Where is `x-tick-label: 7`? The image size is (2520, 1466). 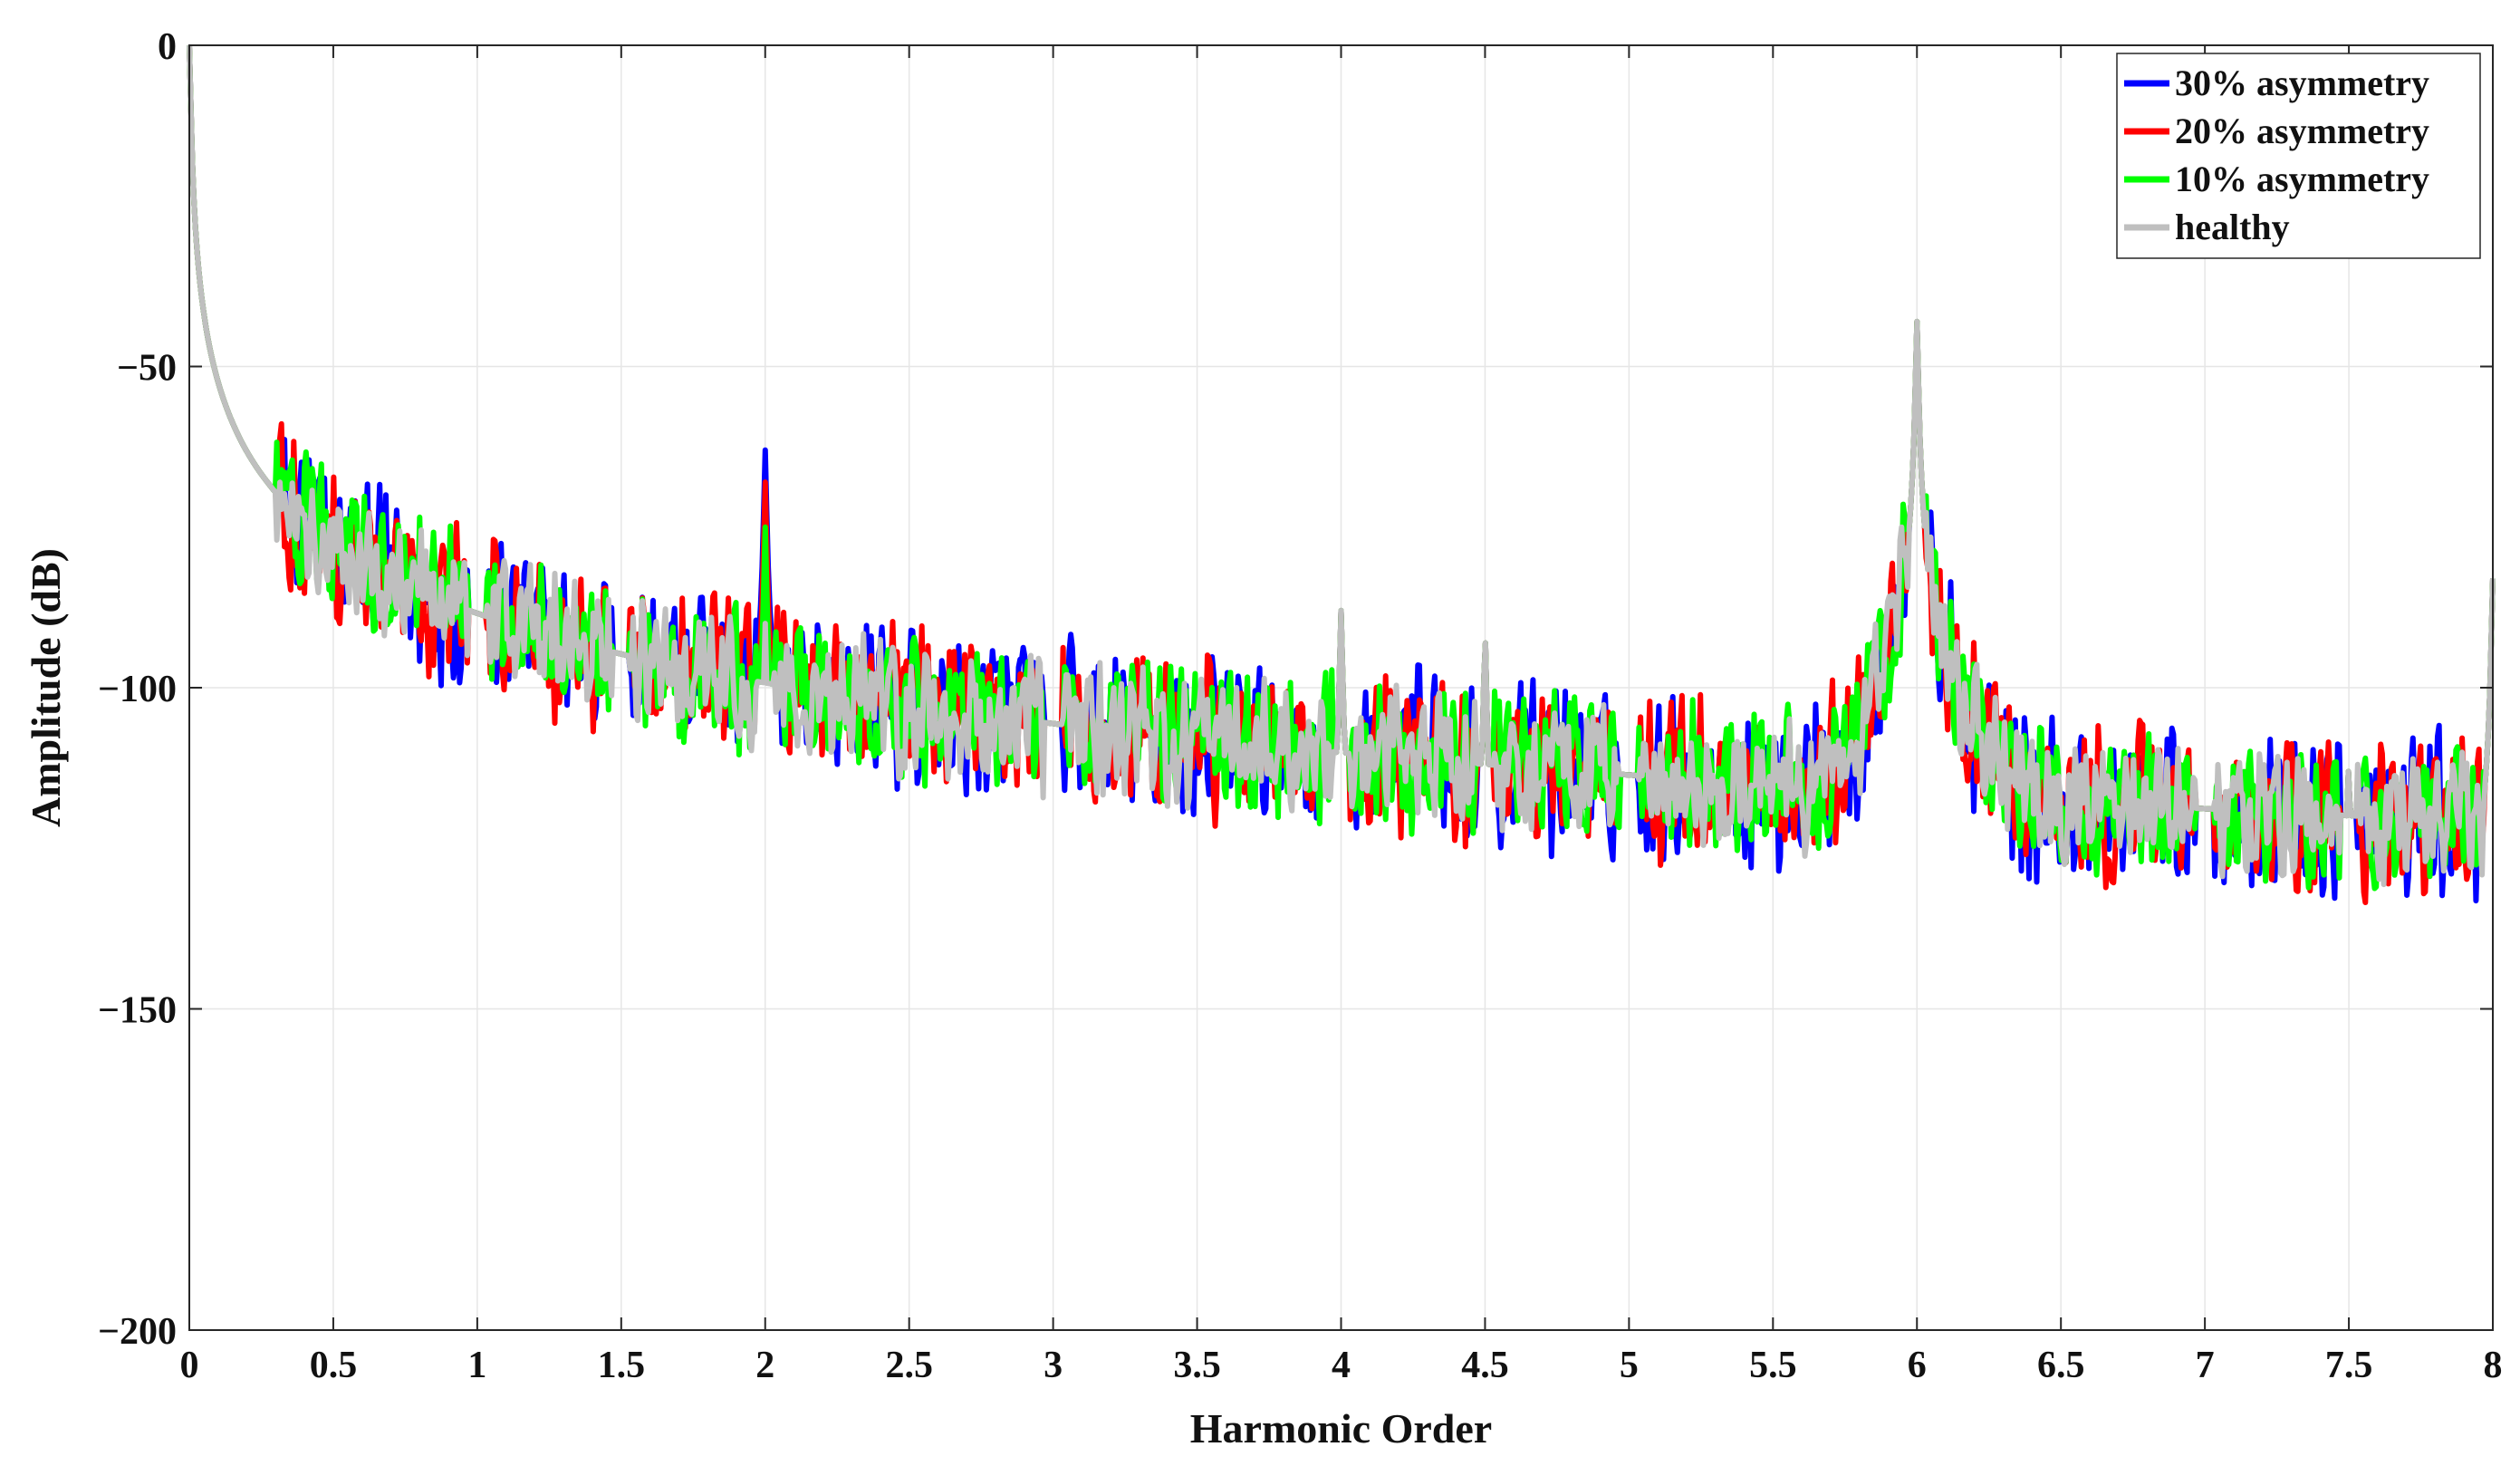
x-tick-label: 7 is located at coordinates (2205, 1365).